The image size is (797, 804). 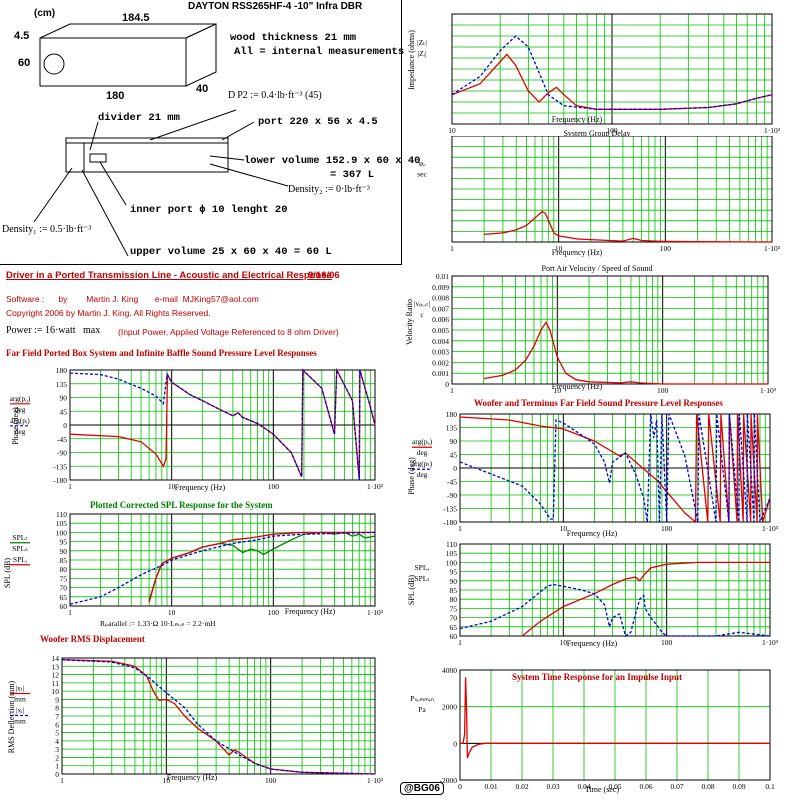 I want to click on phase_far-xtick: 10, so click(x=172, y=486).